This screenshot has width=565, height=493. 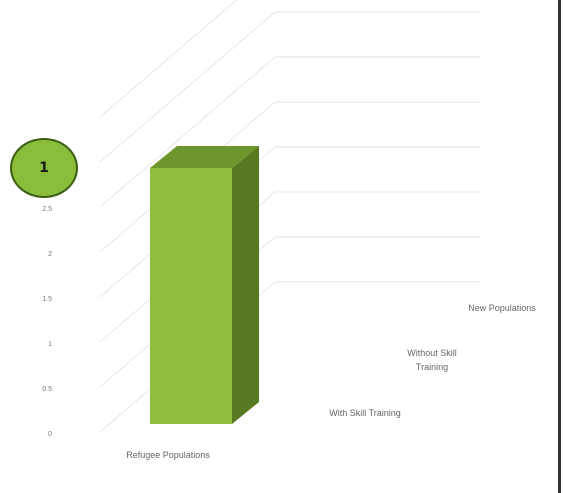 What do you see at coordinates (432, 353) in the screenshot?
I see `depth-category-line: Without Skill` at bounding box center [432, 353].